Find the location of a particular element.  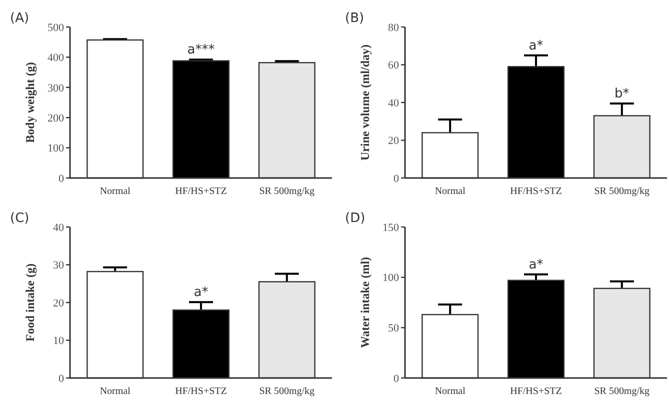

chart-title: (D) is located at coordinates (355, 218).